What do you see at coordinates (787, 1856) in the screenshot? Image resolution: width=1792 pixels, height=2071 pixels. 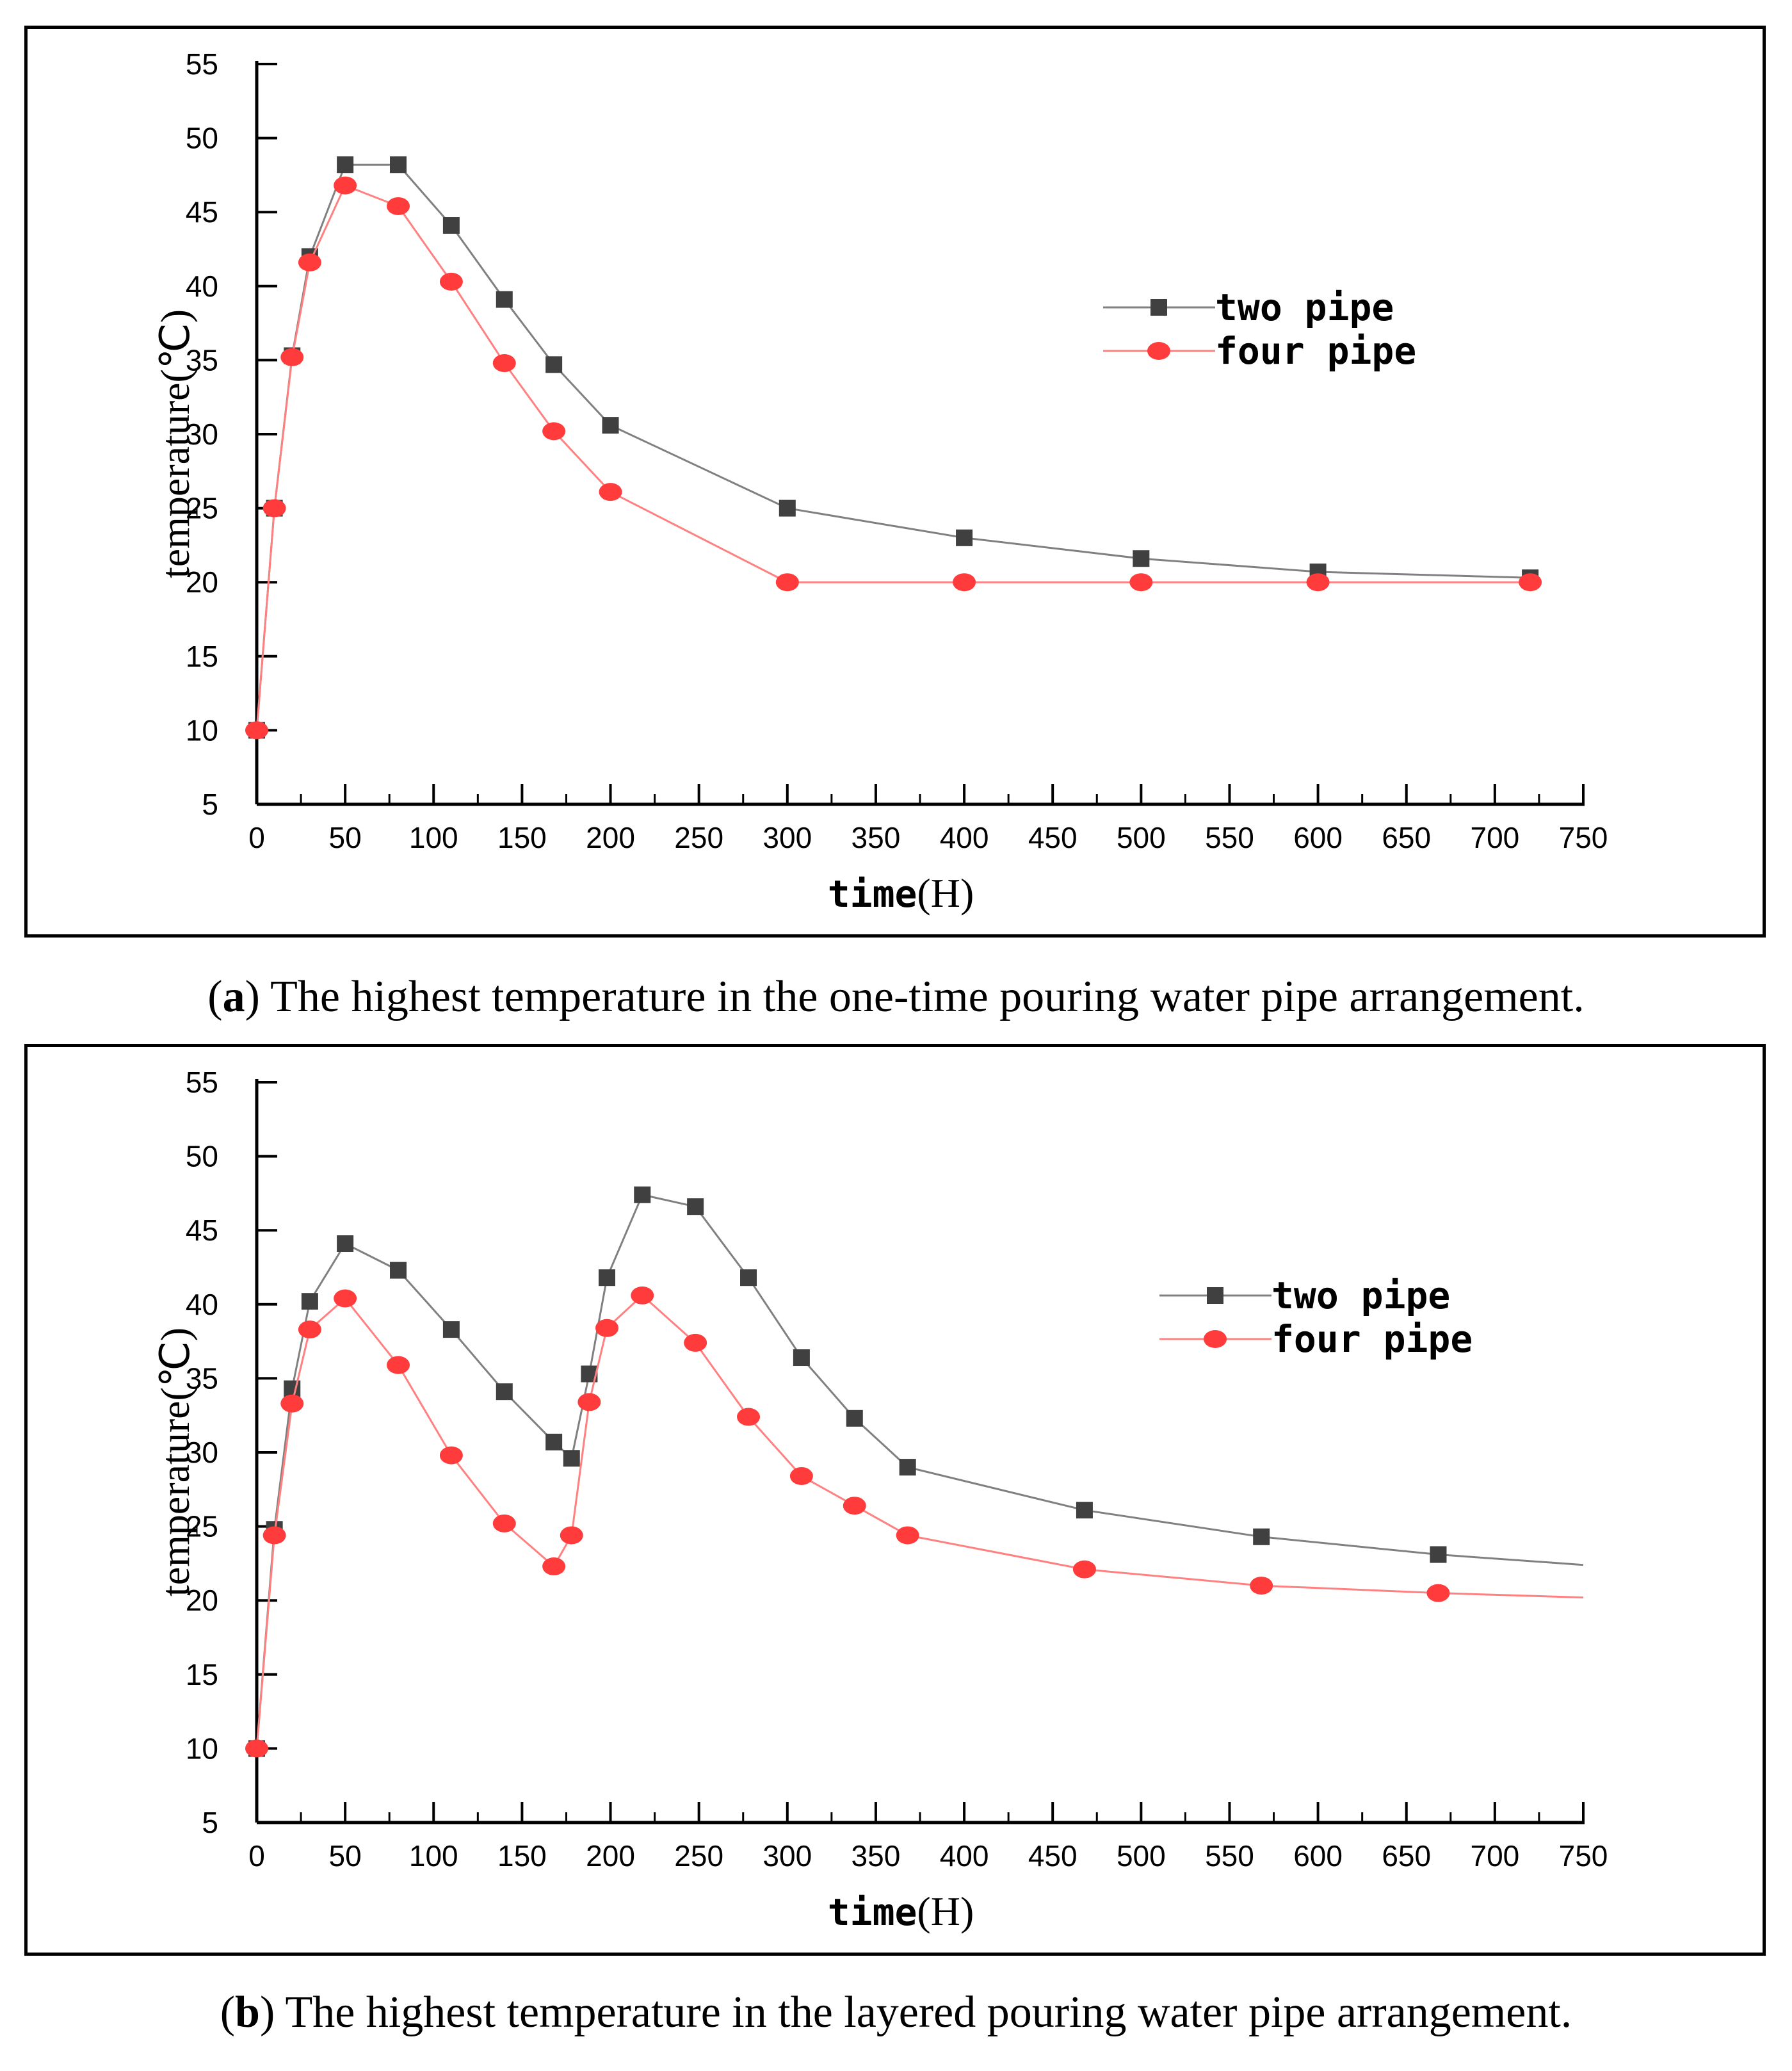 I see `chart-b-x-tick-label: 300` at bounding box center [787, 1856].